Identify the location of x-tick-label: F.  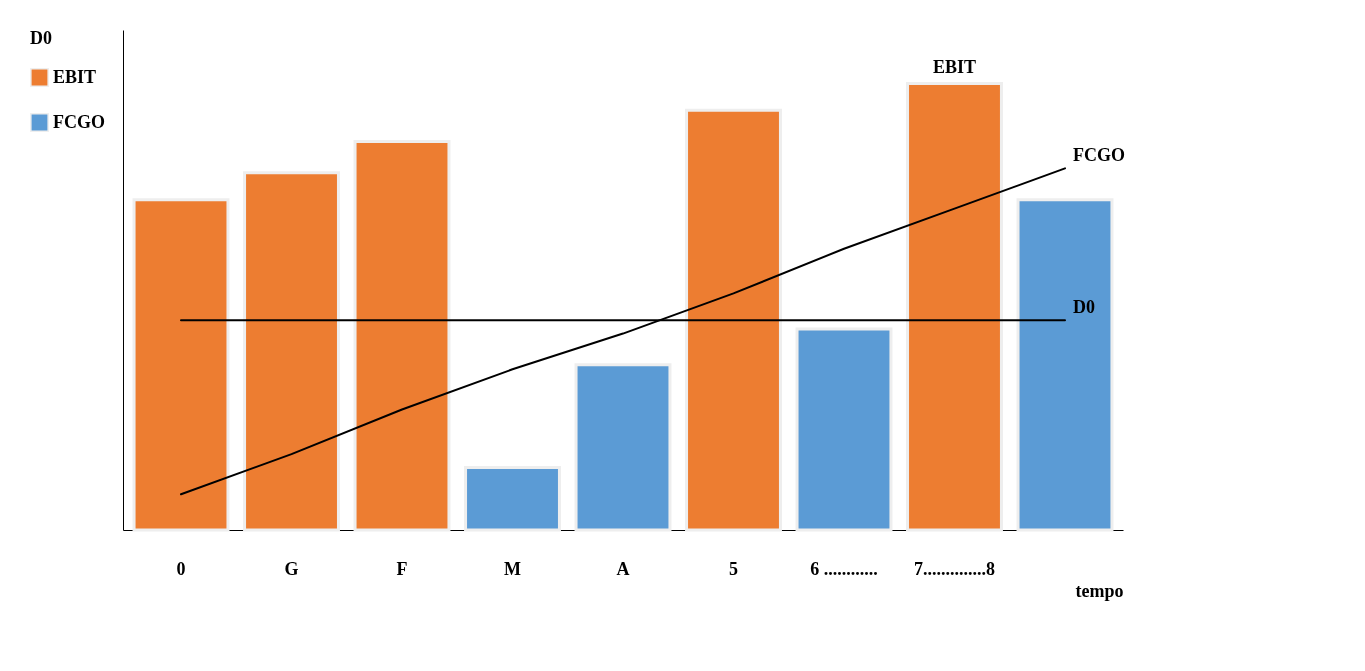
(402, 568).